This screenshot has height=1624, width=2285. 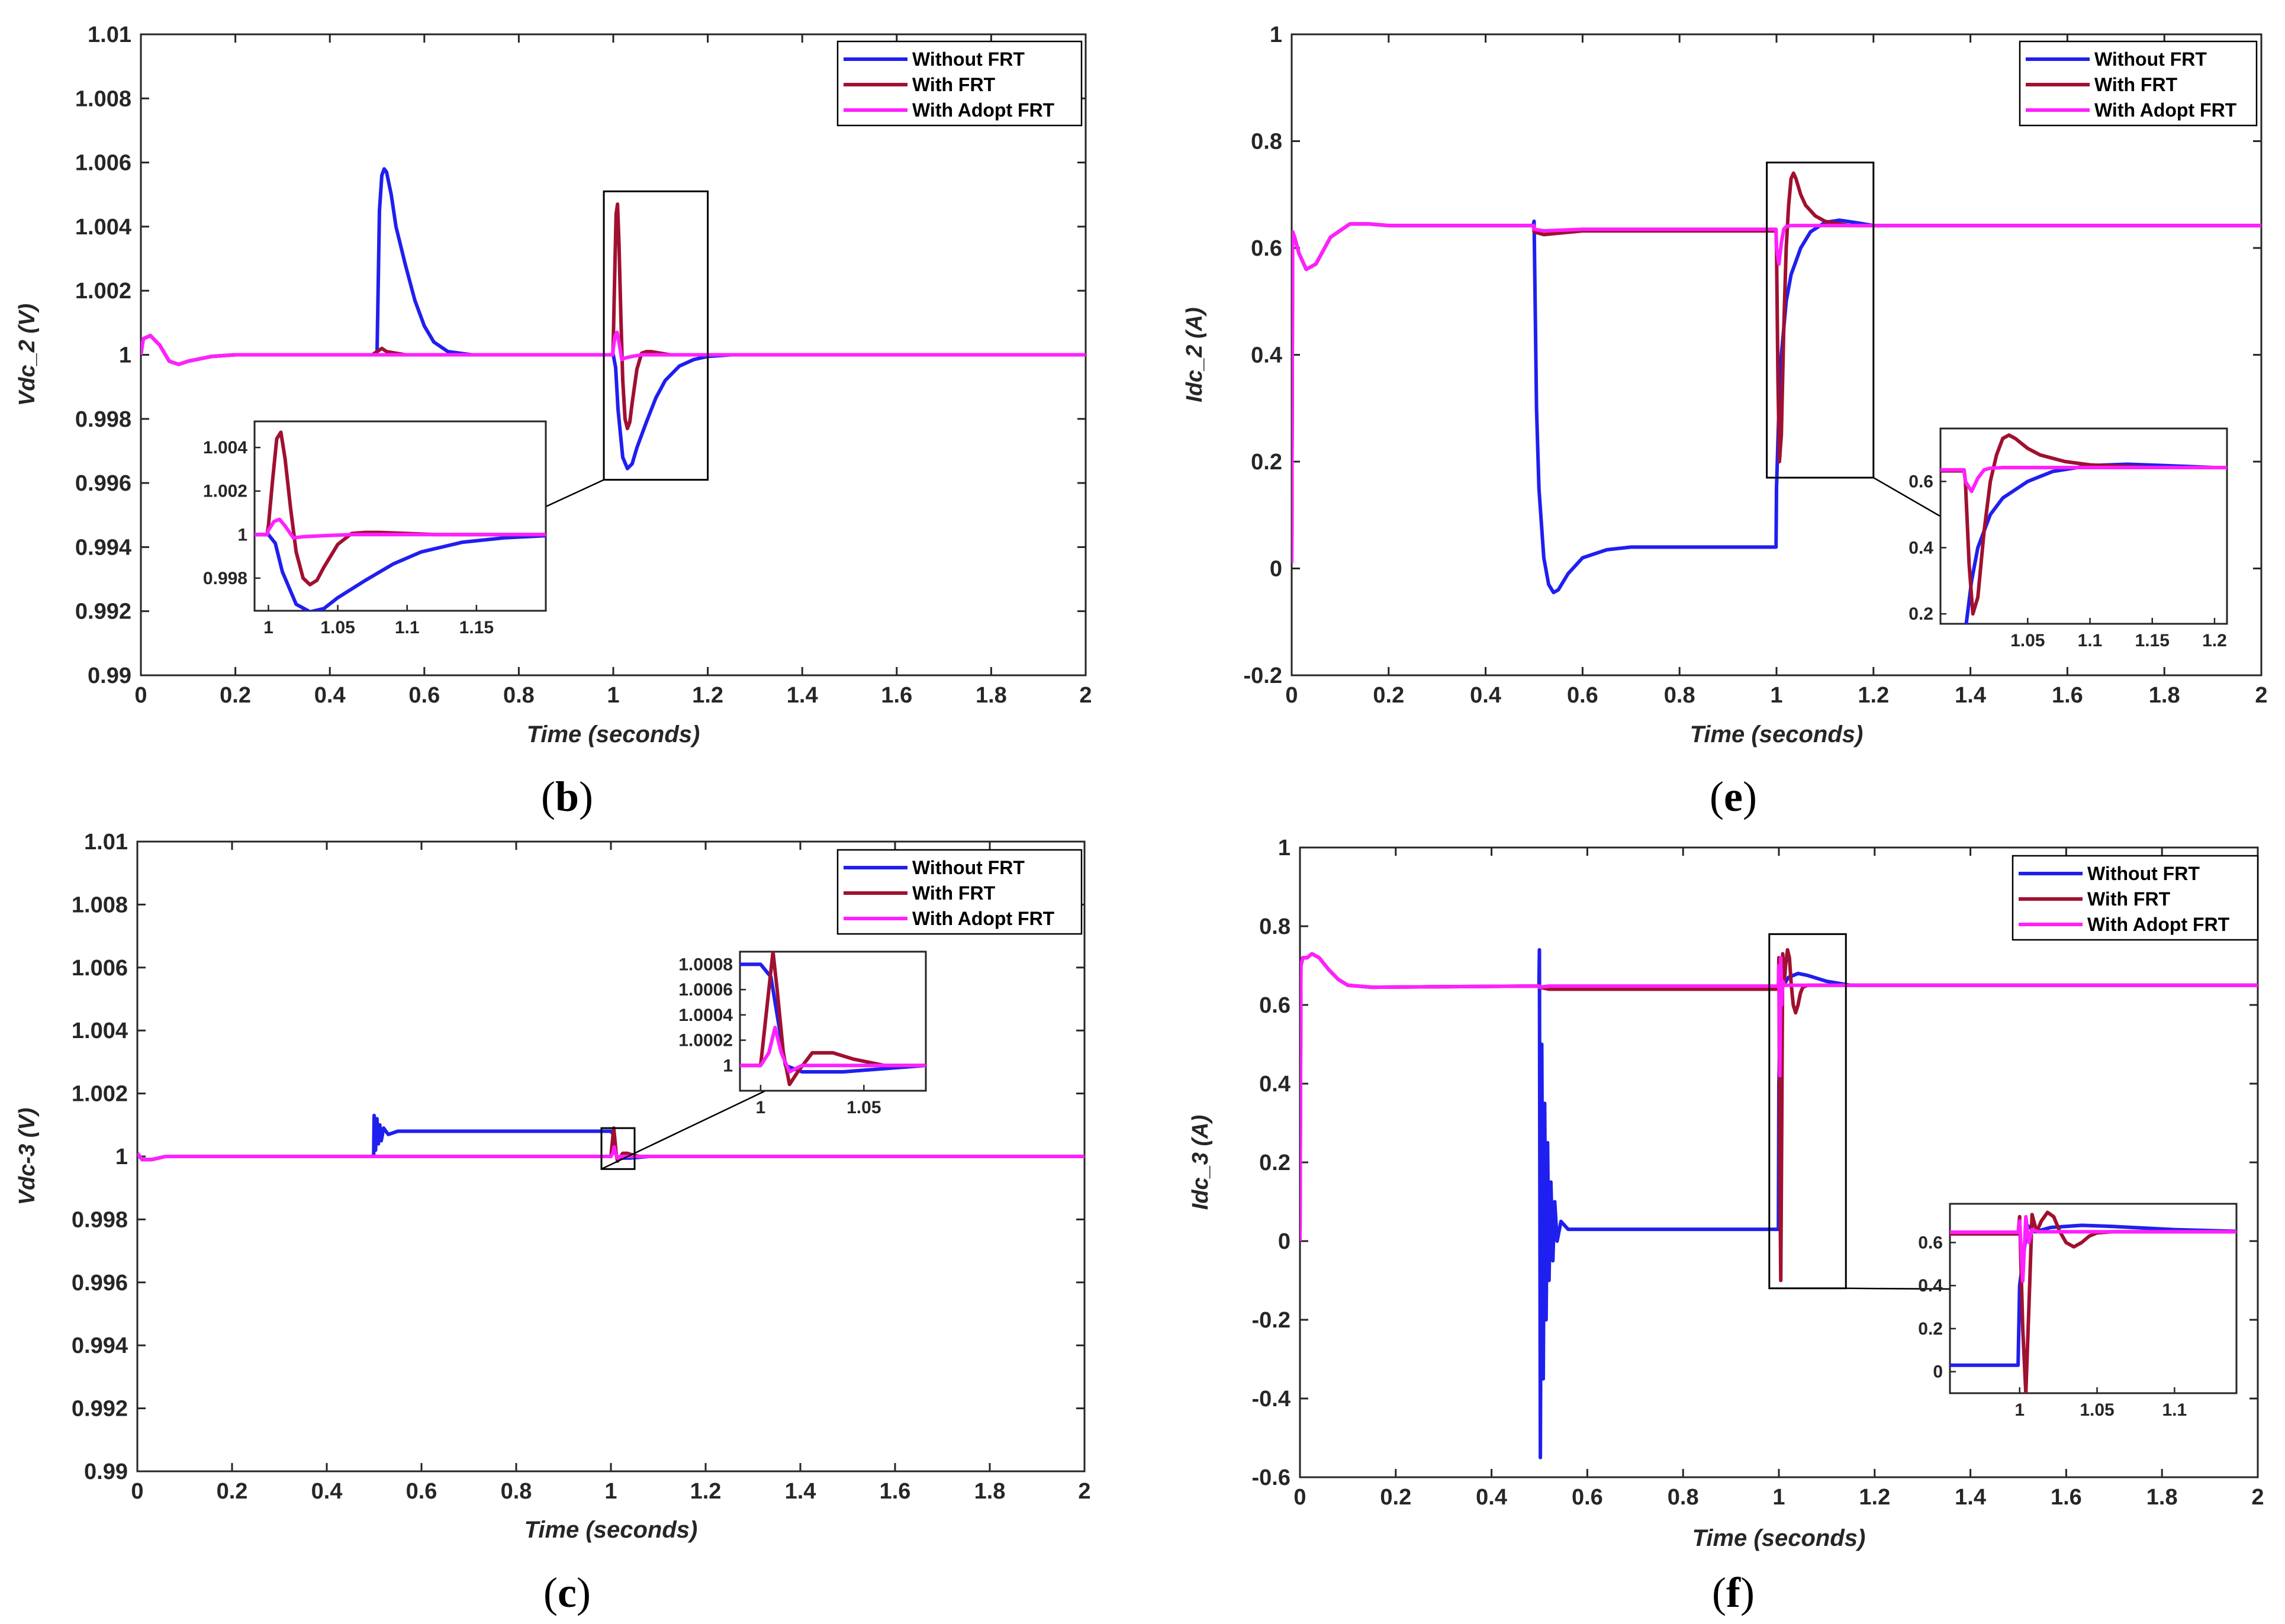 What do you see at coordinates (103, 483) in the screenshot?
I see `y-tick-label: 0.996` at bounding box center [103, 483].